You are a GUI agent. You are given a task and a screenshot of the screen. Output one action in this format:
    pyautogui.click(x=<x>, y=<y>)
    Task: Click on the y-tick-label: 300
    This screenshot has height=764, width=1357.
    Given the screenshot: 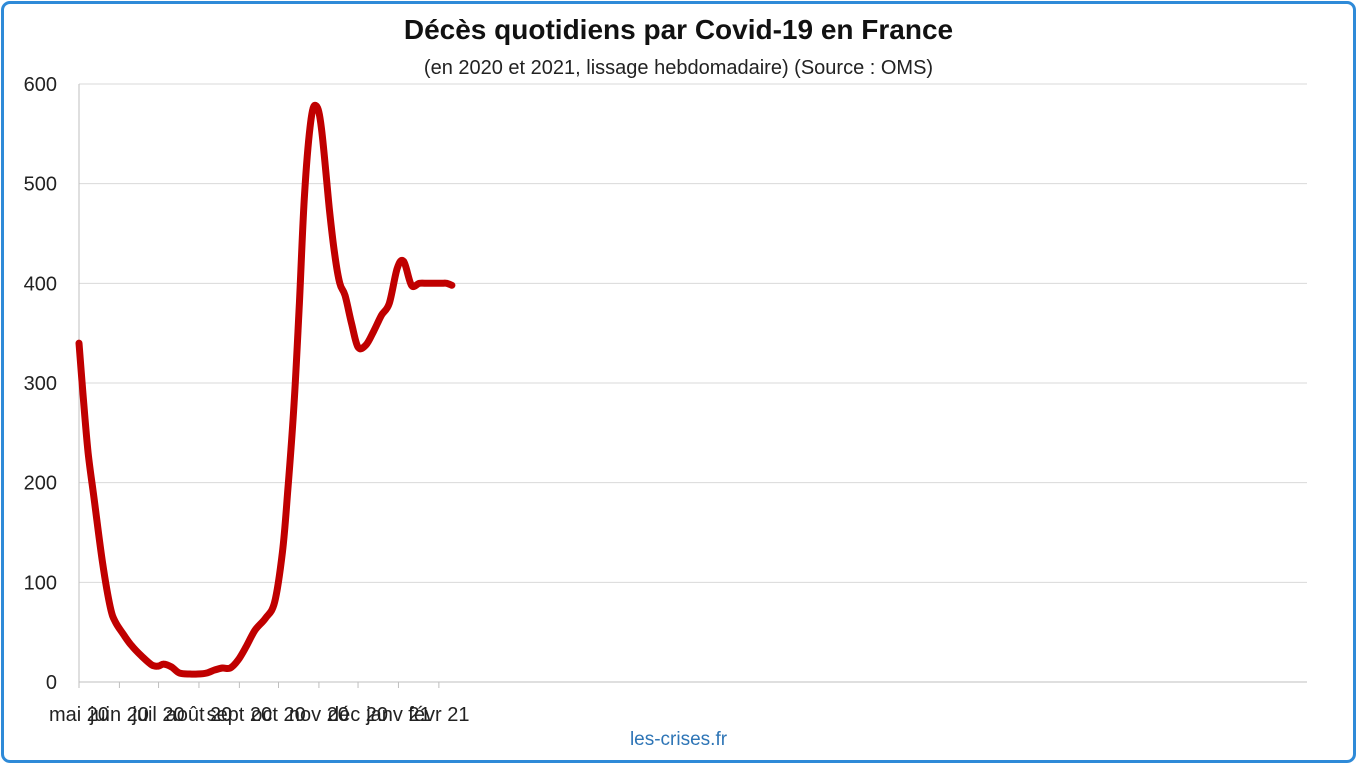 What is the action you would take?
    pyautogui.click(x=40, y=384)
    